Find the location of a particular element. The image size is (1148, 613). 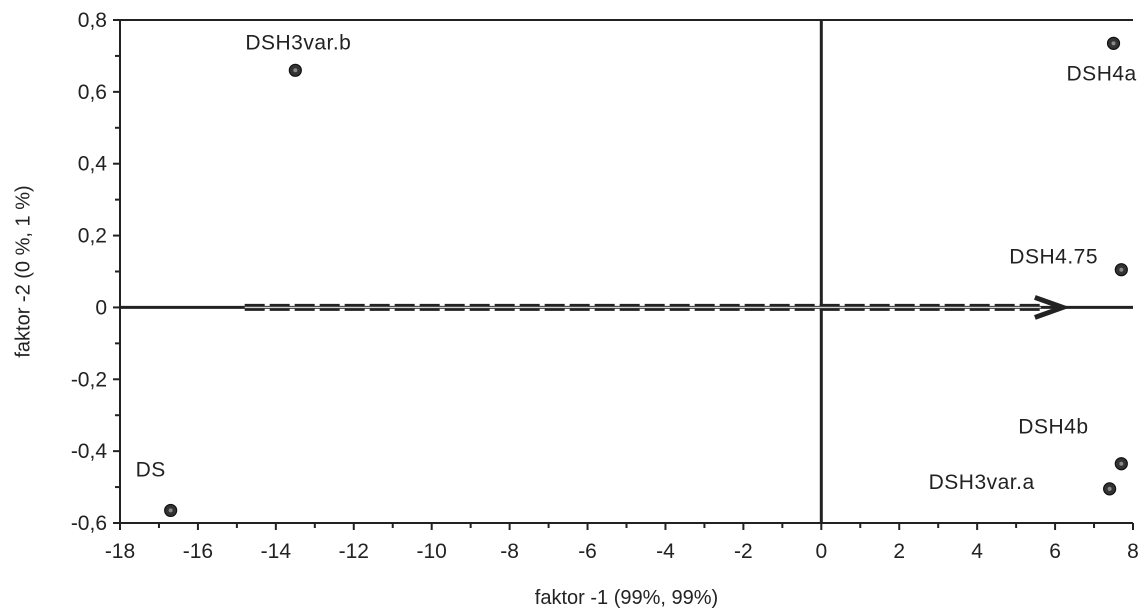

point-label: DSH4.75 is located at coordinates (1053, 257).